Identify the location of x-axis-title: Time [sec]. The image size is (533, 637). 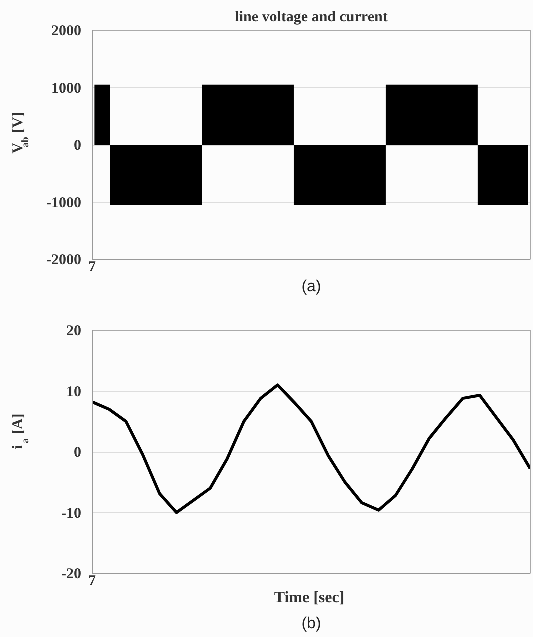
(309, 598).